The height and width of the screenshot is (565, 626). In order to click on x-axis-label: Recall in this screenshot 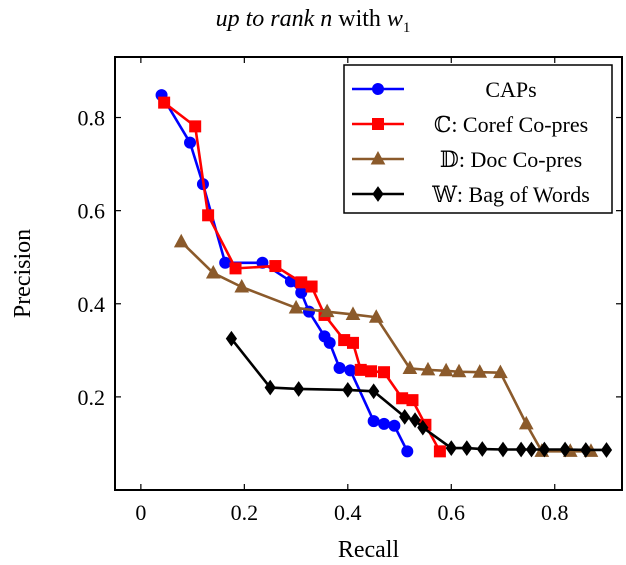, I will do `click(369, 550)`.